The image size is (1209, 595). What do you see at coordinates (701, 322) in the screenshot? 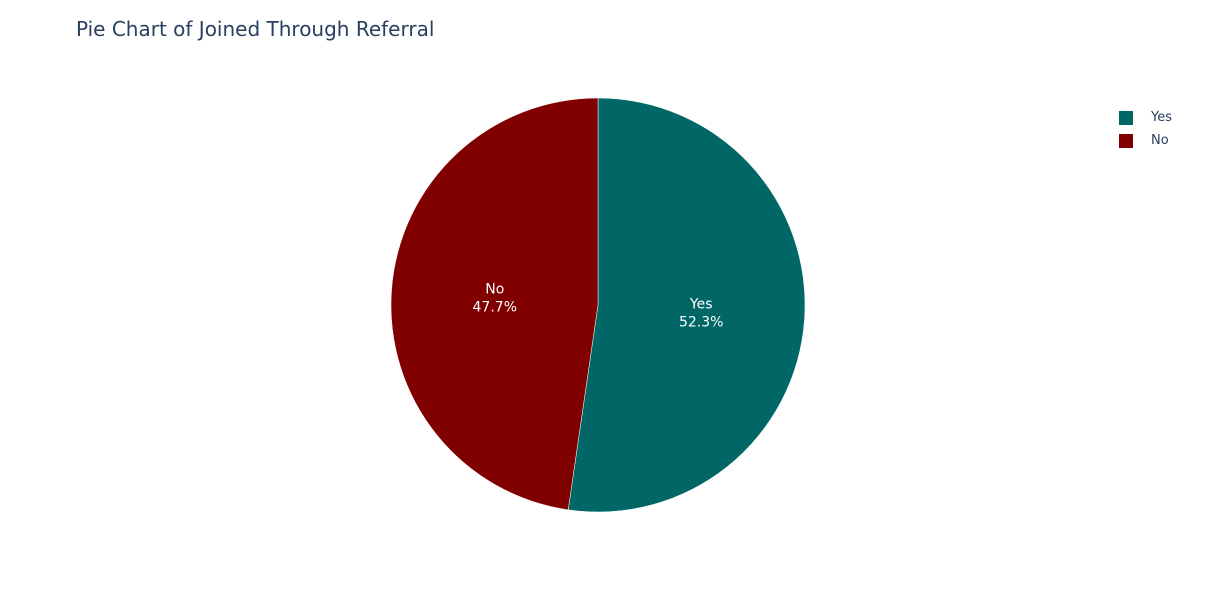
I see `slice-percent-yes: 52.3%` at bounding box center [701, 322].